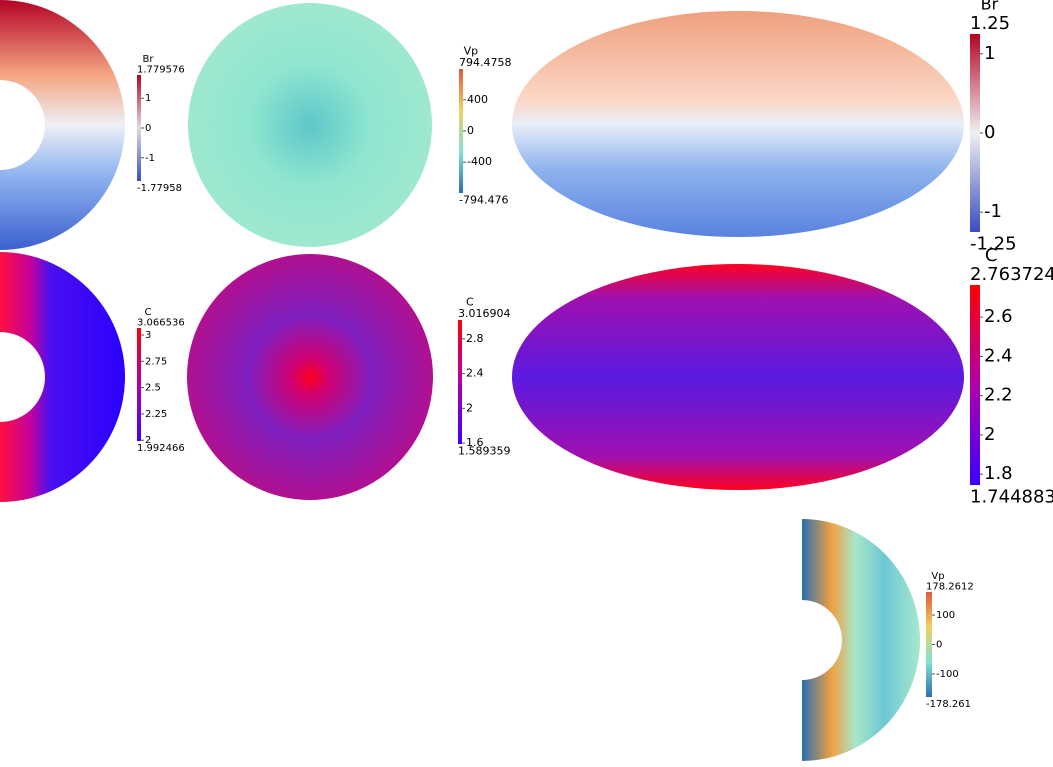 The width and height of the screenshot is (1053, 767). I want to click on tick-label: 2.6, so click(998, 316).